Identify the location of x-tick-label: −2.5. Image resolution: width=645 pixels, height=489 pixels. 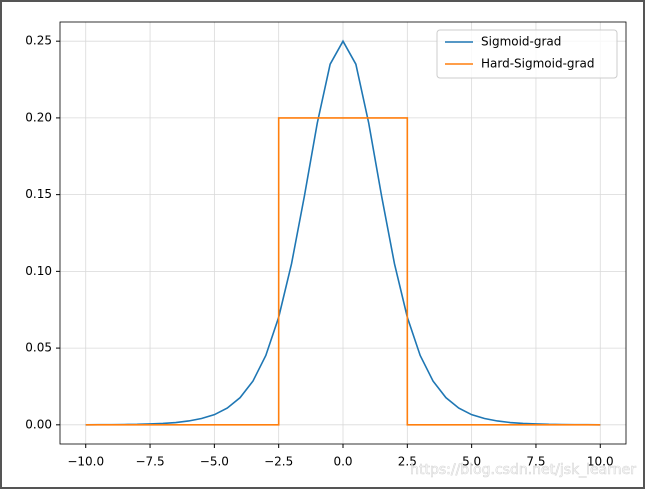
(278, 462).